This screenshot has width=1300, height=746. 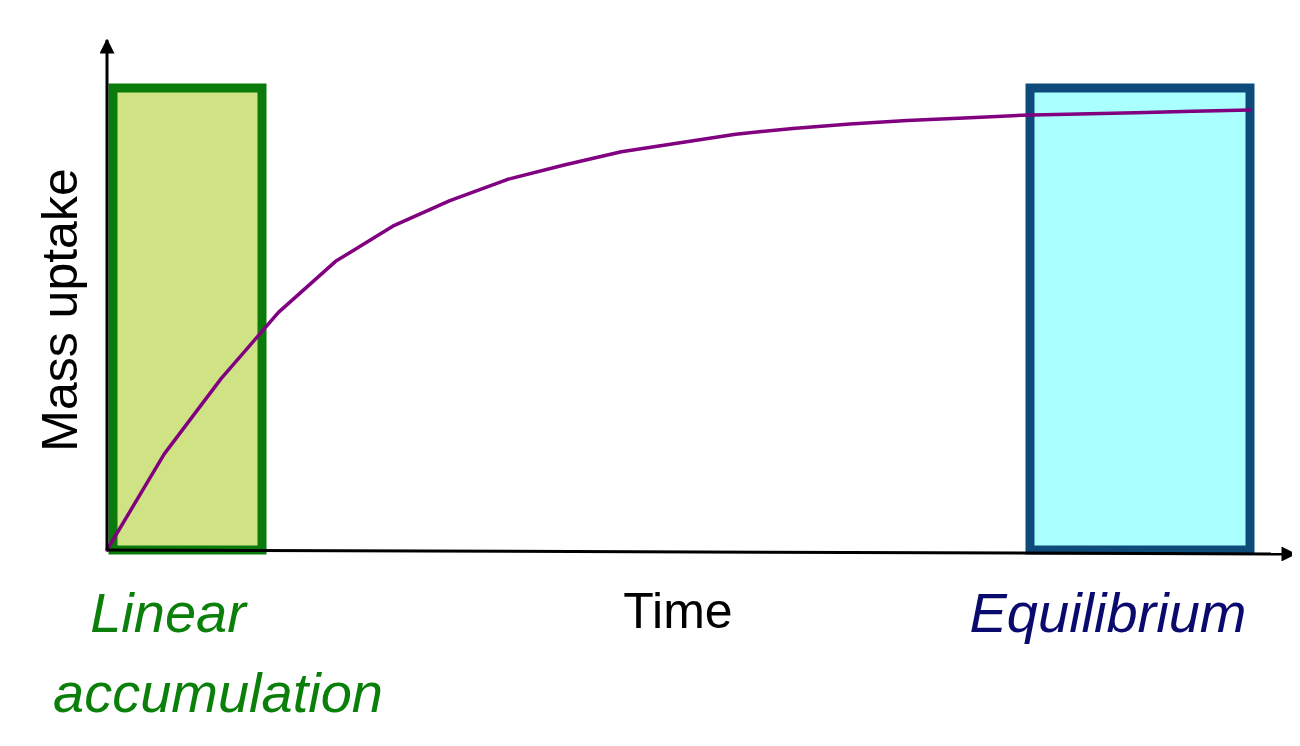 I want to click on text: Linear accumulation, so click(x=218, y=652).